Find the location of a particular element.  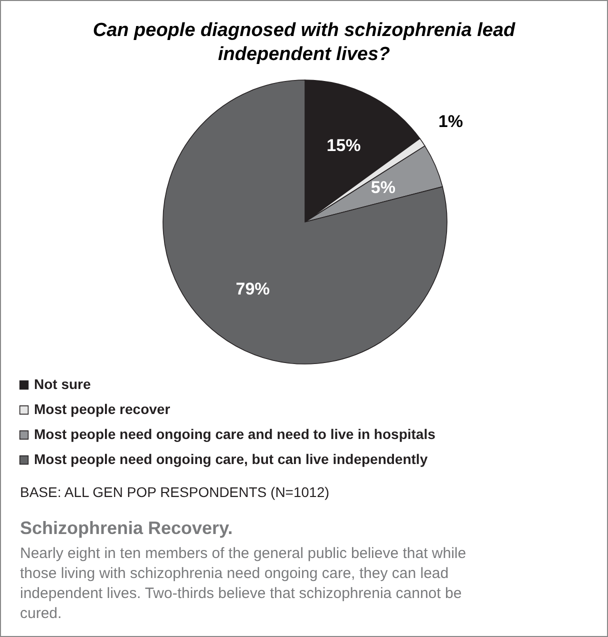

chart-title: Can people diagnosed with schizophrenia lead independent lives? is located at coordinates (304, 42).